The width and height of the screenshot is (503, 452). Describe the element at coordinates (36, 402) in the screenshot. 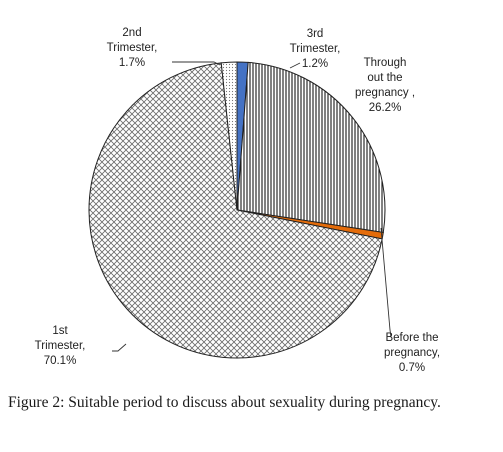

I see `figure-caption-label: Figure 2:` at that location.